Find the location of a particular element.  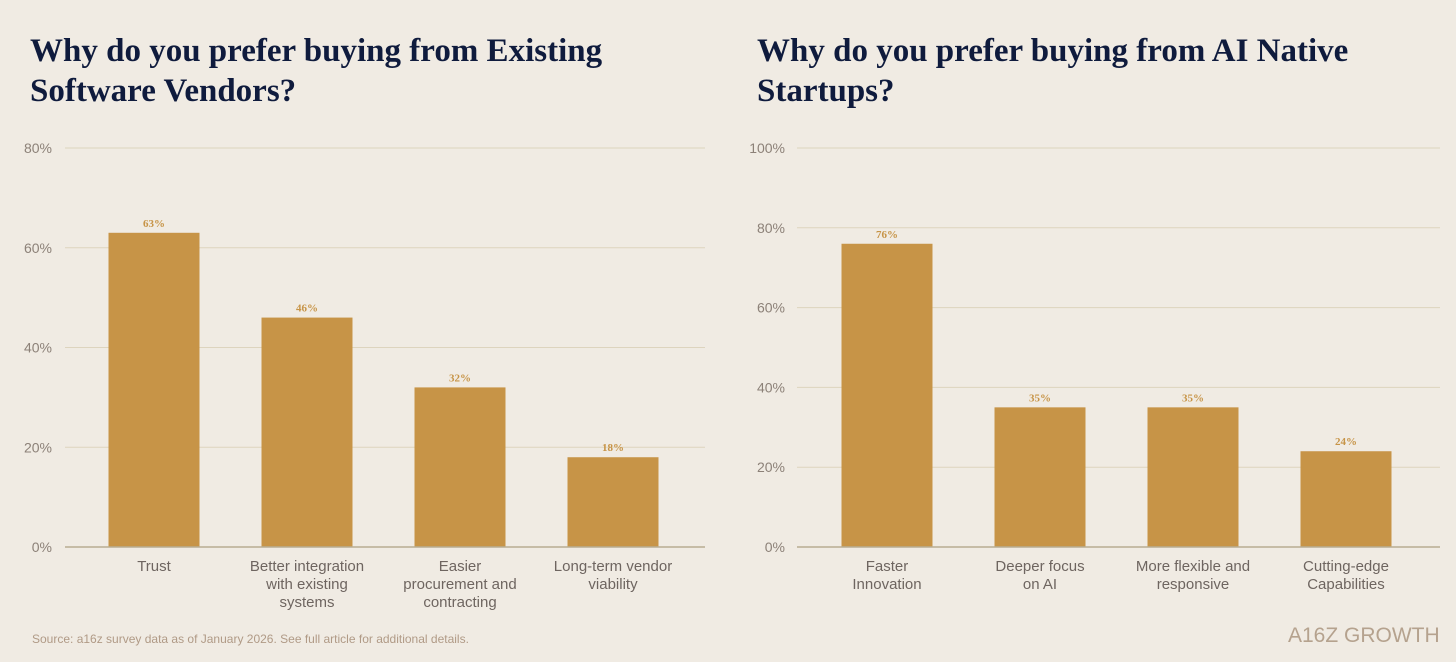

data-label: 76% is located at coordinates (887, 235).